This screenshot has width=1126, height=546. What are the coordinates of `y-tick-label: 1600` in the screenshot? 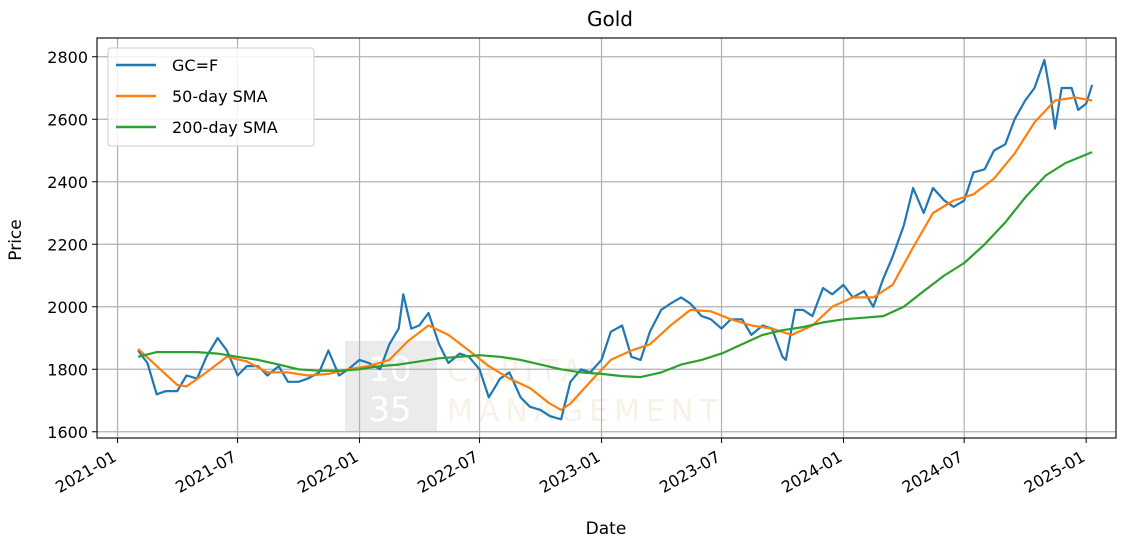 It's located at (67, 432).